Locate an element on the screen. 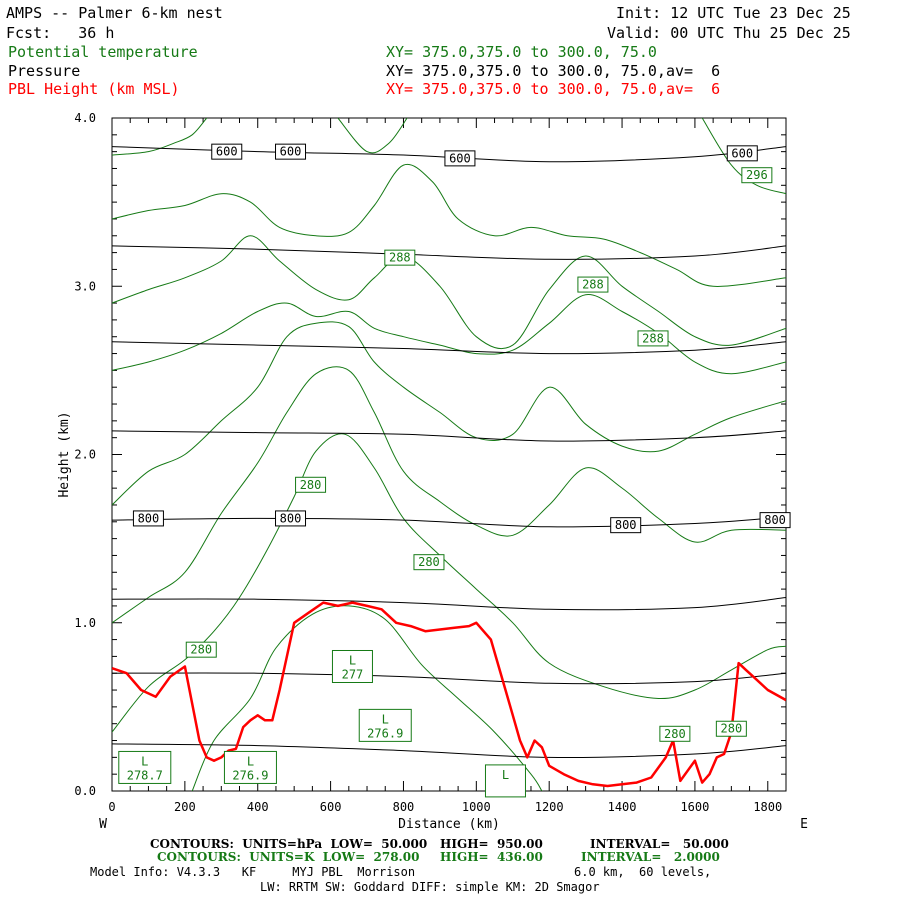 This screenshot has height=900, width=900. y-axis-title: Height (km) is located at coordinates (64, 454).